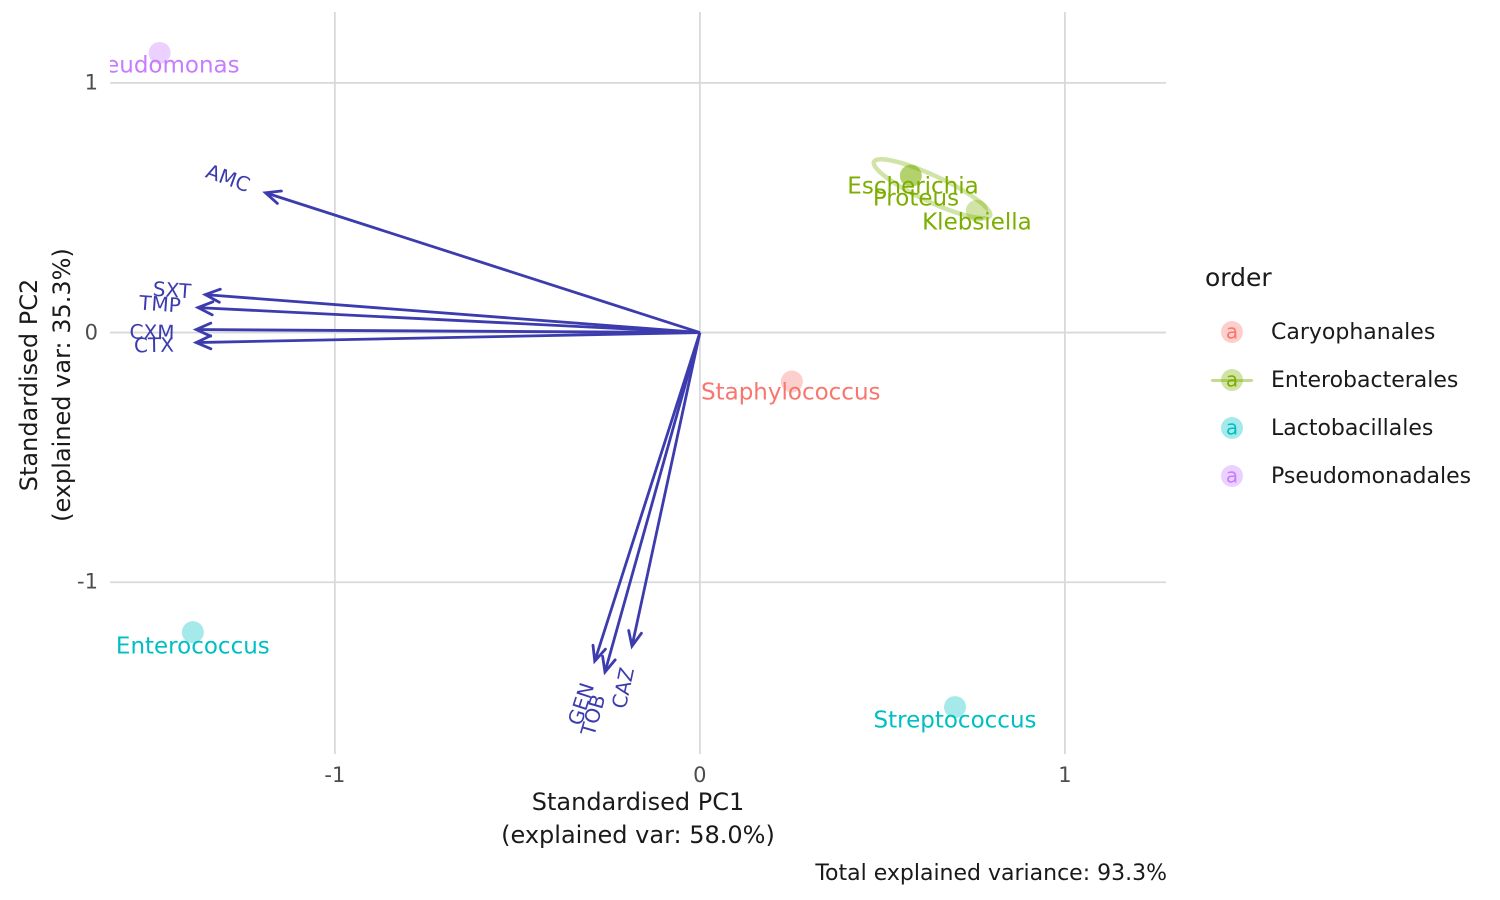  Describe the element at coordinates (87, 581) in the screenshot. I see `y-tick-label--1: -1` at that location.